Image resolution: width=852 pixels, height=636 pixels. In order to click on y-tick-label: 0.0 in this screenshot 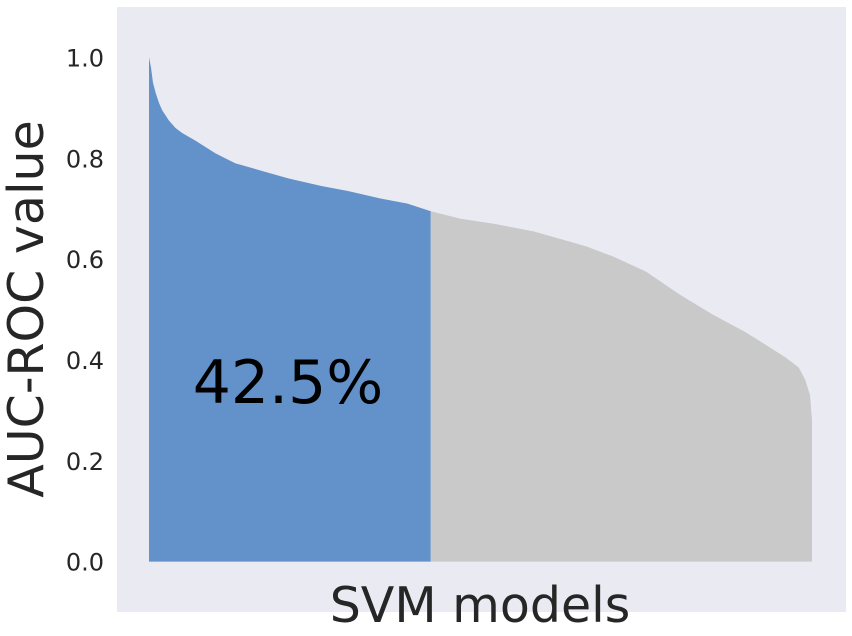, I will do `click(85, 563)`.